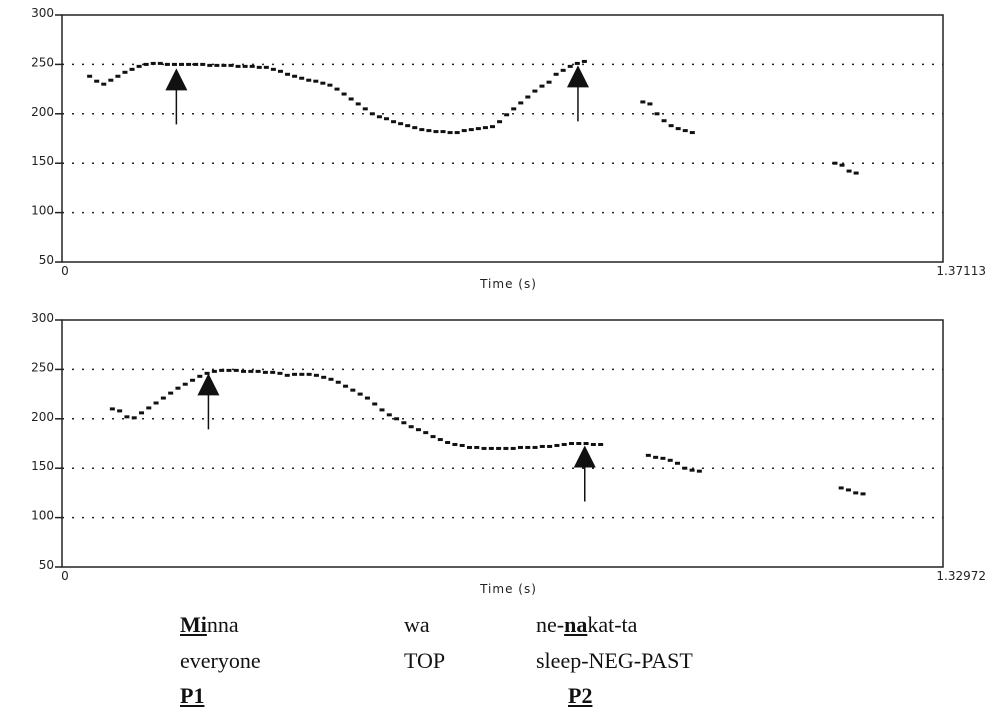  I want to click on gloss-translation-everyone: everyone, so click(220, 660).